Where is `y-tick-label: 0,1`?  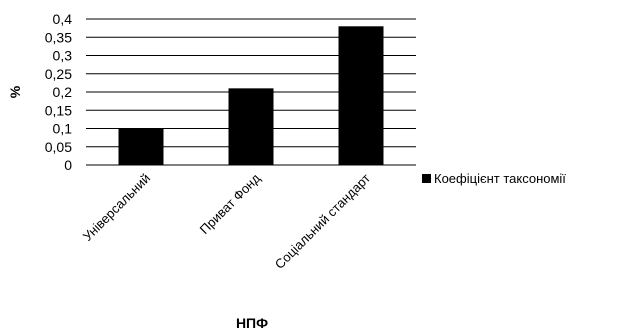 y-tick-label: 0,1 is located at coordinates (63, 129).